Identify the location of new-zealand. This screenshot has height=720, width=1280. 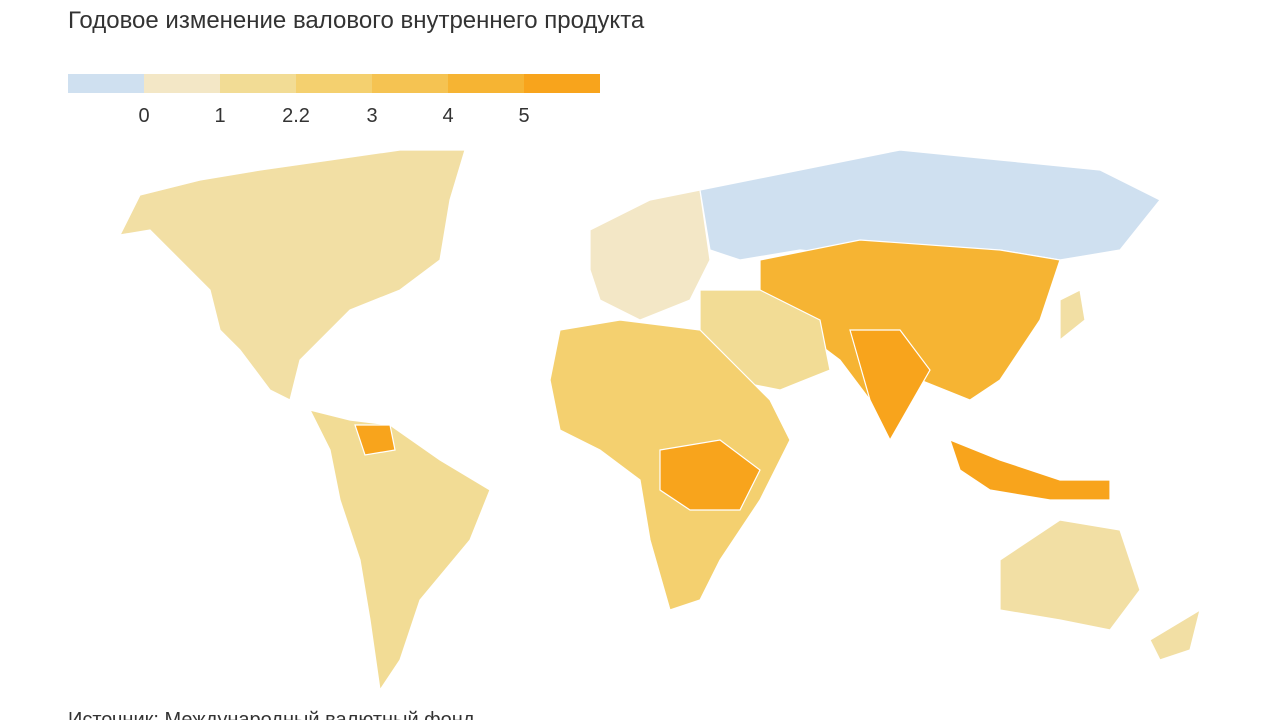
(1175, 634).